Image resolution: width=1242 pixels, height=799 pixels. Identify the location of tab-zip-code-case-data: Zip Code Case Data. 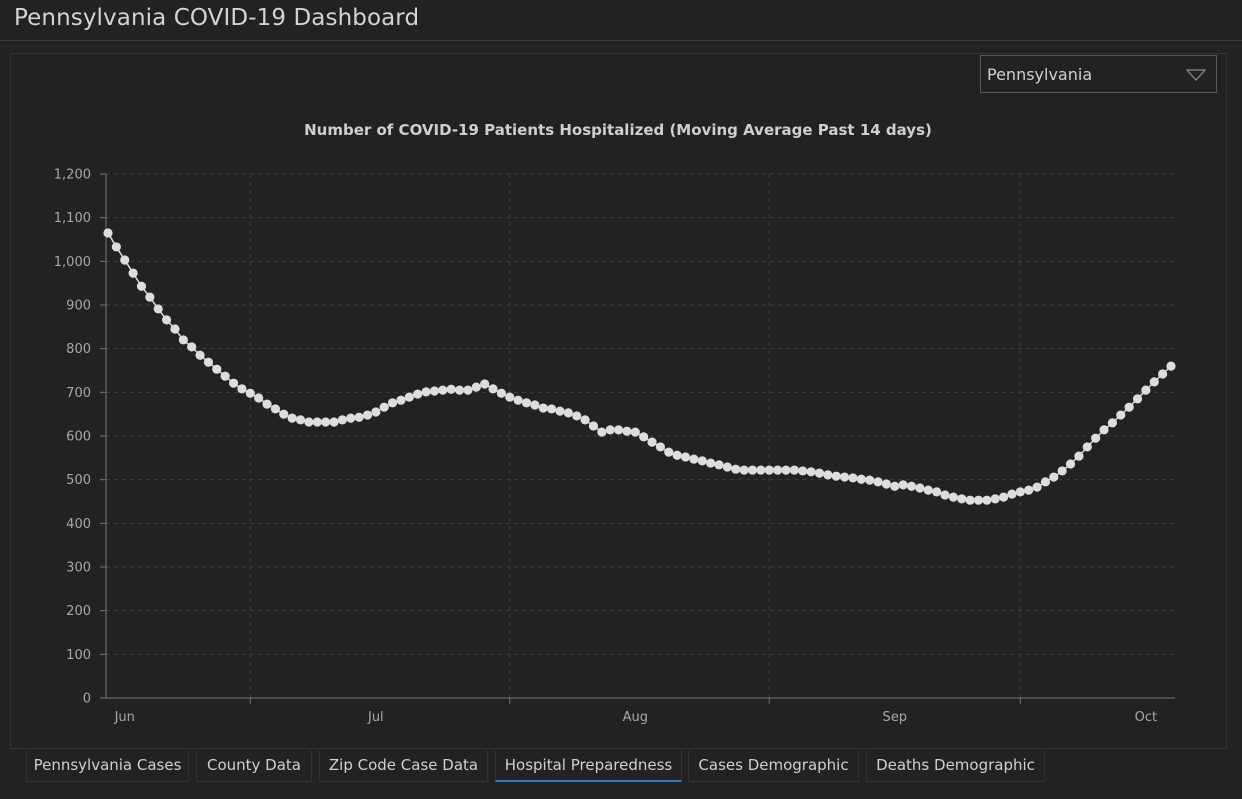
(403, 766).